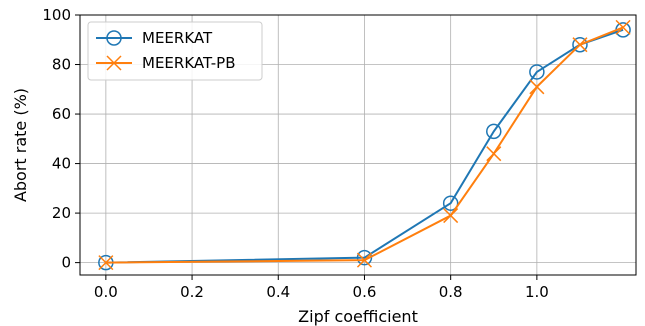 Image resolution: width=645 pixels, height=326 pixels. What do you see at coordinates (61, 164) in the screenshot?
I see `y-tick-label: 40` at bounding box center [61, 164].